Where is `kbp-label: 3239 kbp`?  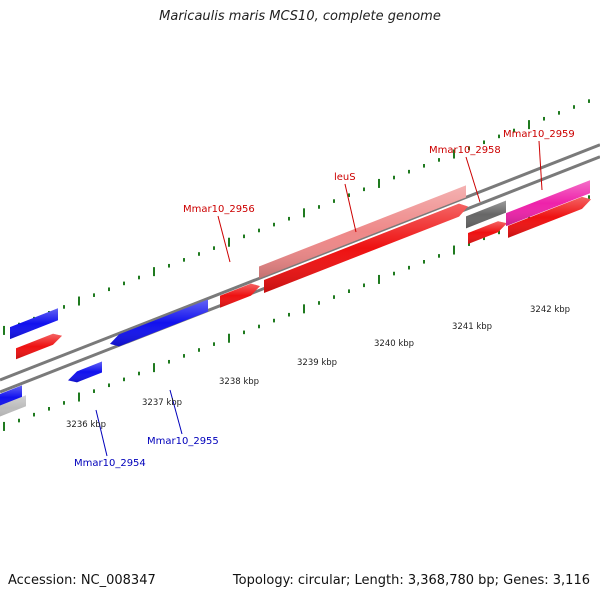
kbp-label: 3239 kbp is located at coordinates (317, 363).